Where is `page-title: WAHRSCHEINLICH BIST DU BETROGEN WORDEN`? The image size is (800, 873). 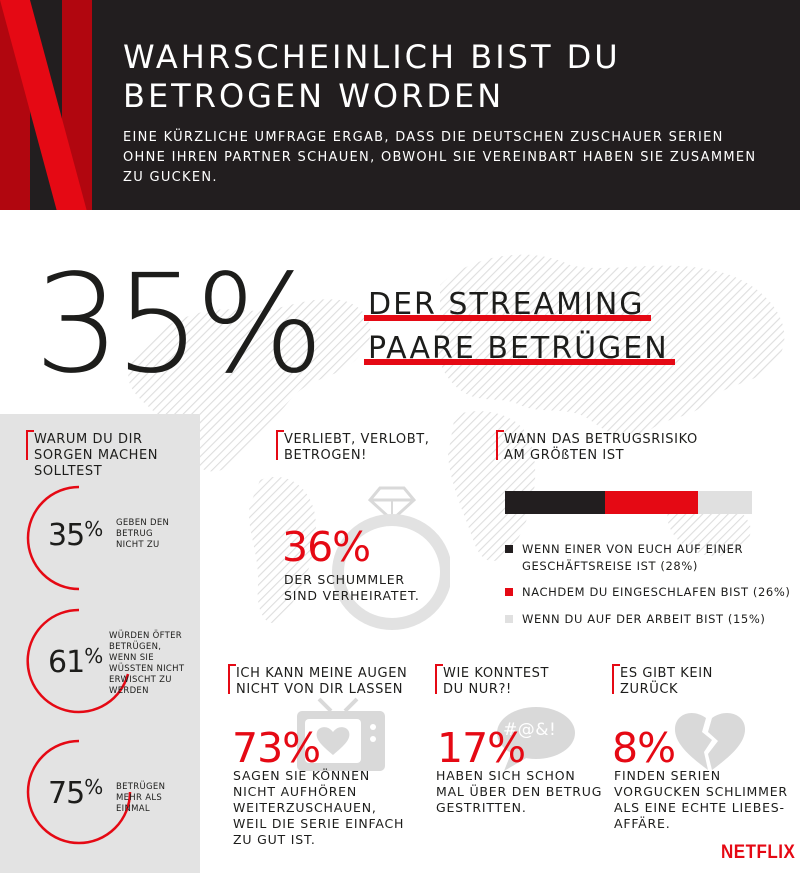 page-title: WAHRSCHEINLICH BIST DU BETROGEN WORDEN is located at coordinates (453, 77).